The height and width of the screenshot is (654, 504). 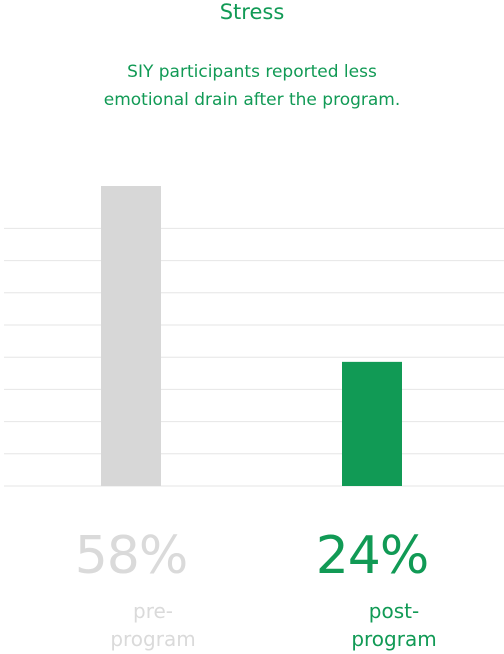 What do you see at coordinates (252, 100) in the screenshot?
I see `subtitle-line-2: emotional drain after the program.` at bounding box center [252, 100].